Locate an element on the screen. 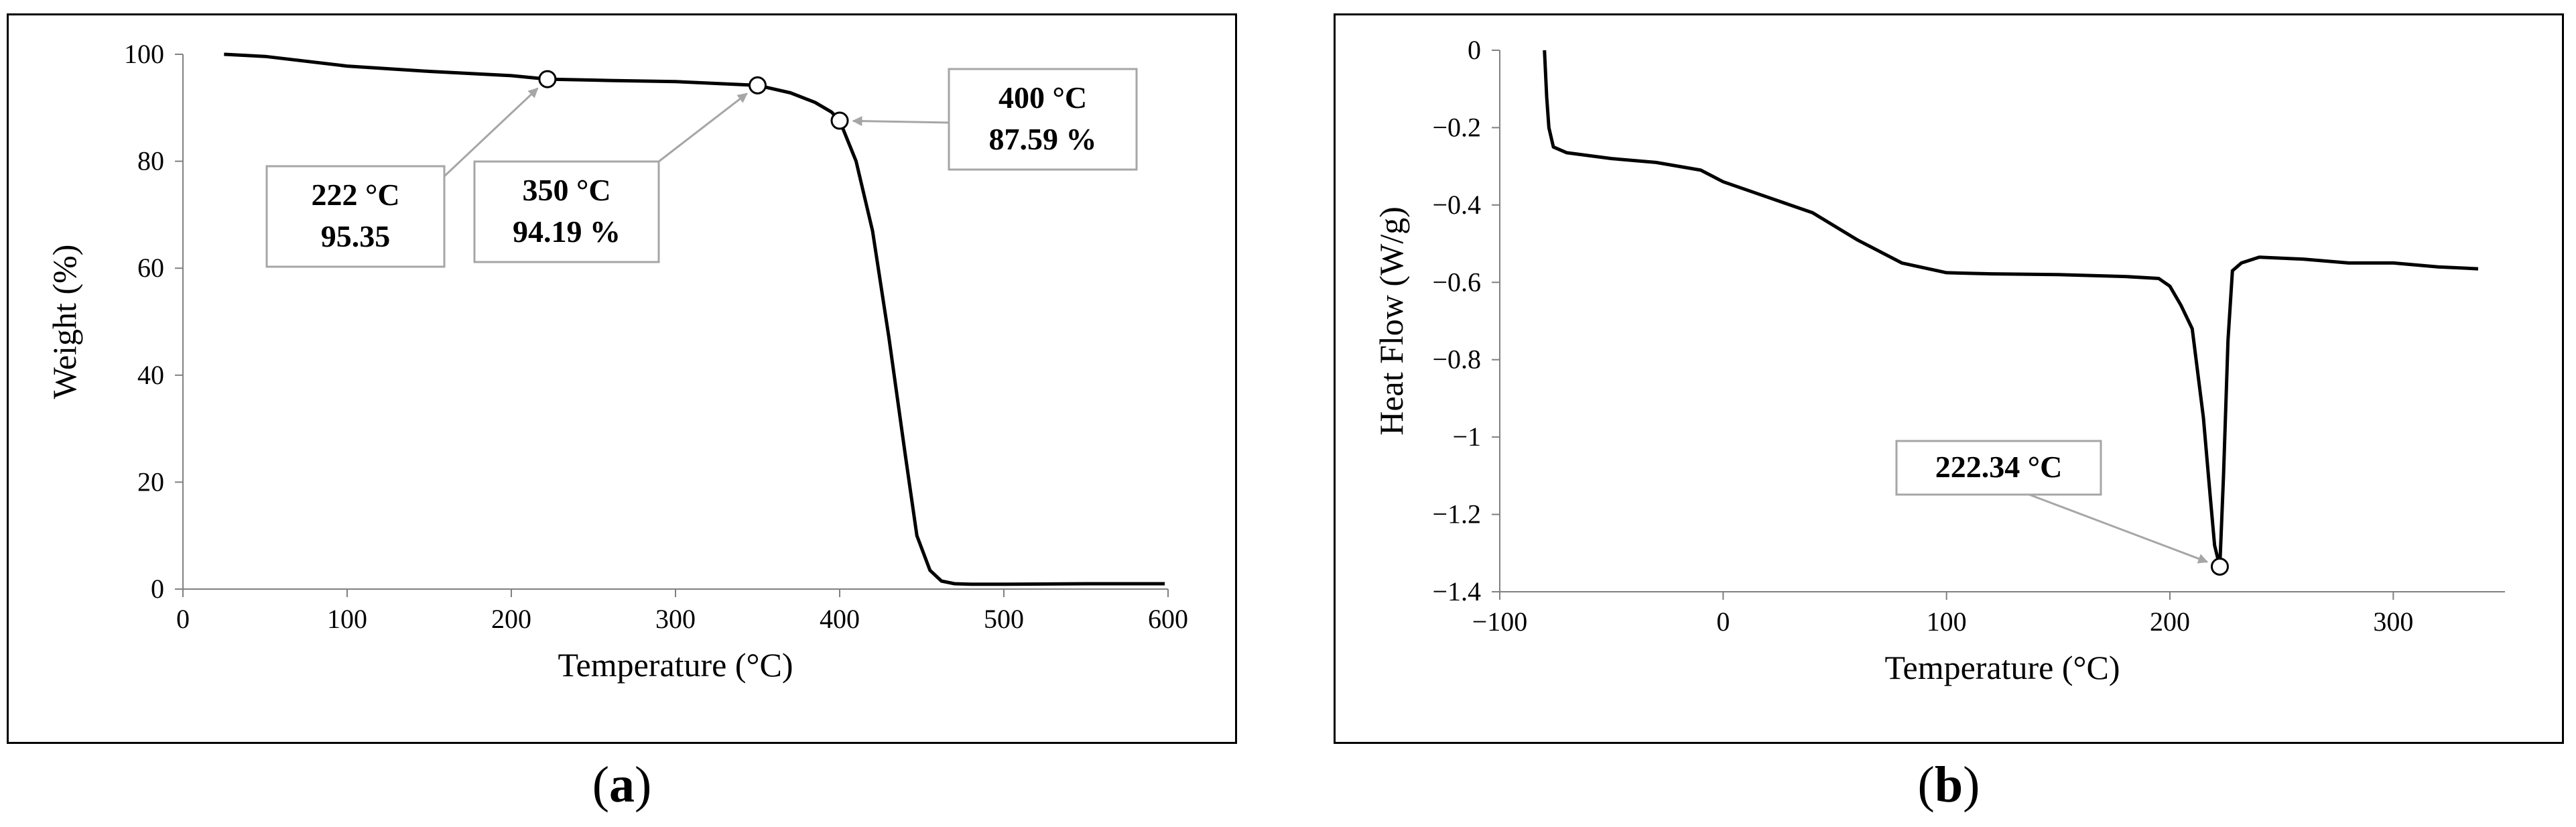  annotation-label: 94.19 % is located at coordinates (567, 232).